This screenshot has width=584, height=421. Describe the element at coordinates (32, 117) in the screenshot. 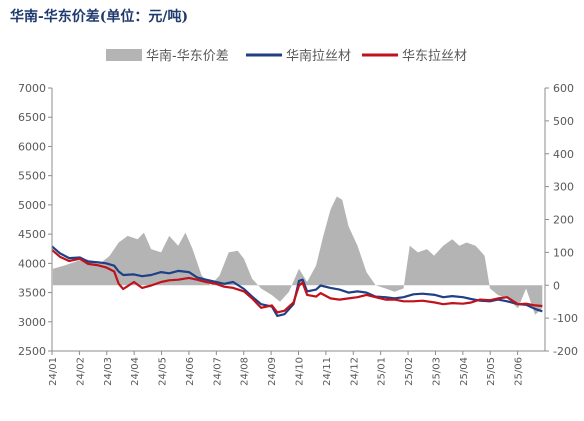

I see `left-tick-label: 6500` at that location.